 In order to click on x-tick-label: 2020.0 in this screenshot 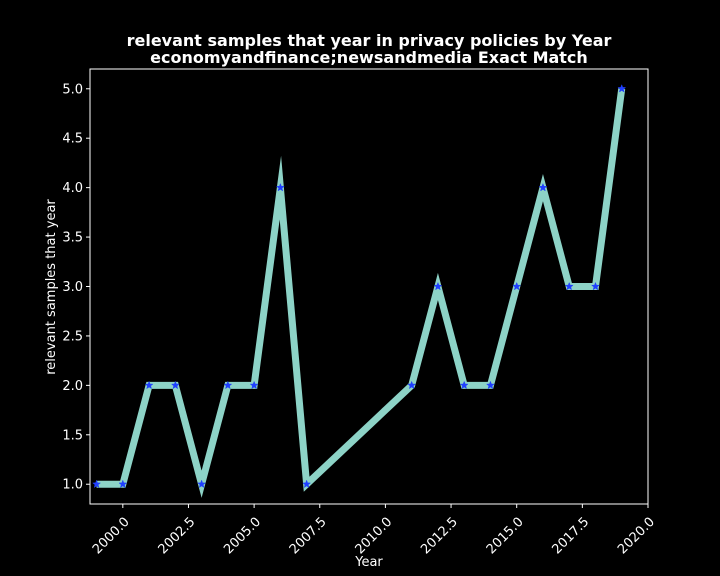, I will do `click(636, 536)`.